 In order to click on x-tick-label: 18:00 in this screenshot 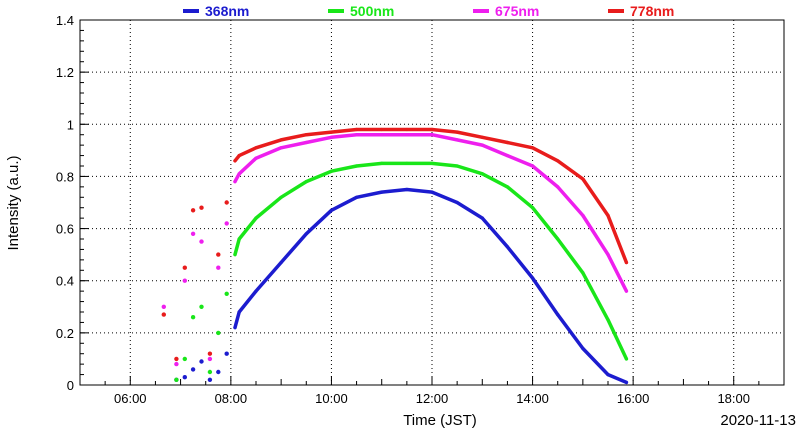, I will do `click(733, 398)`.